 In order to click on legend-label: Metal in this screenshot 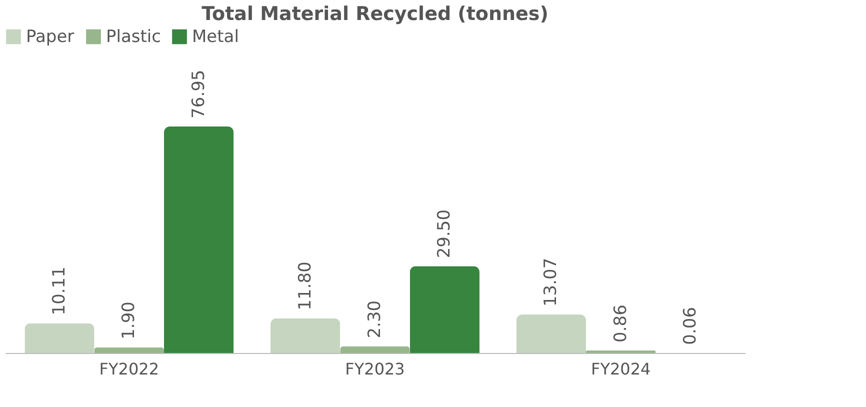, I will do `click(215, 36)`.